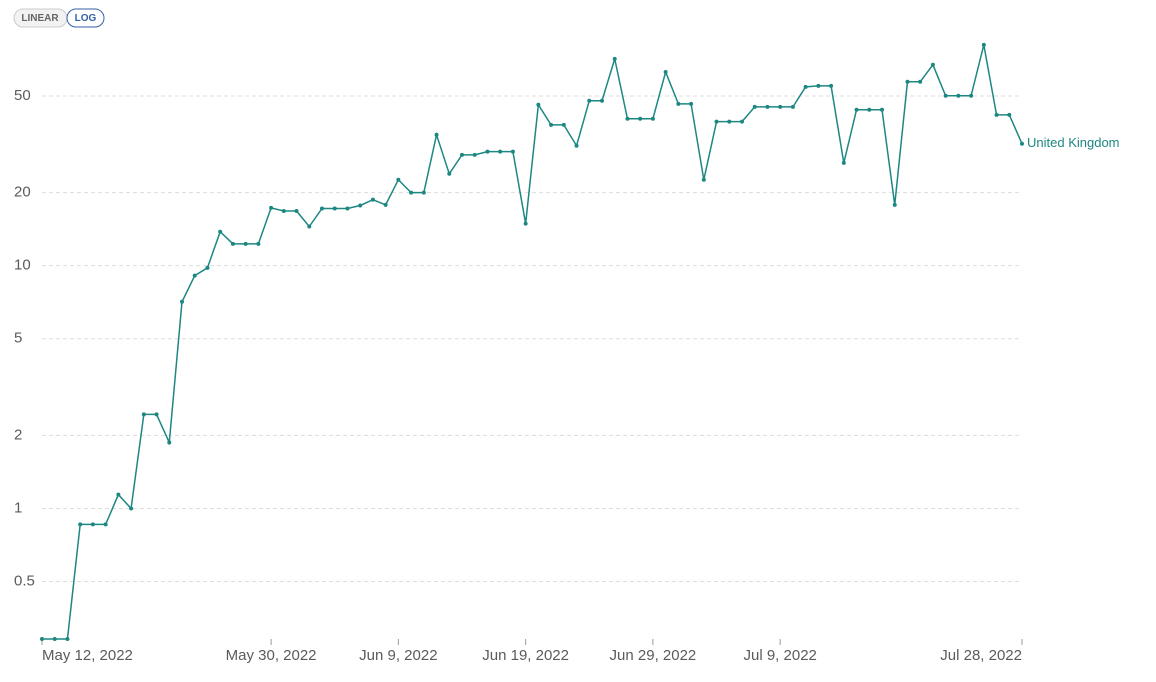  What do you see at coordinates (87, 655) in the screenshot?
I see `x-tick-label: May 12, 2022` at bounding box center [87, 655].